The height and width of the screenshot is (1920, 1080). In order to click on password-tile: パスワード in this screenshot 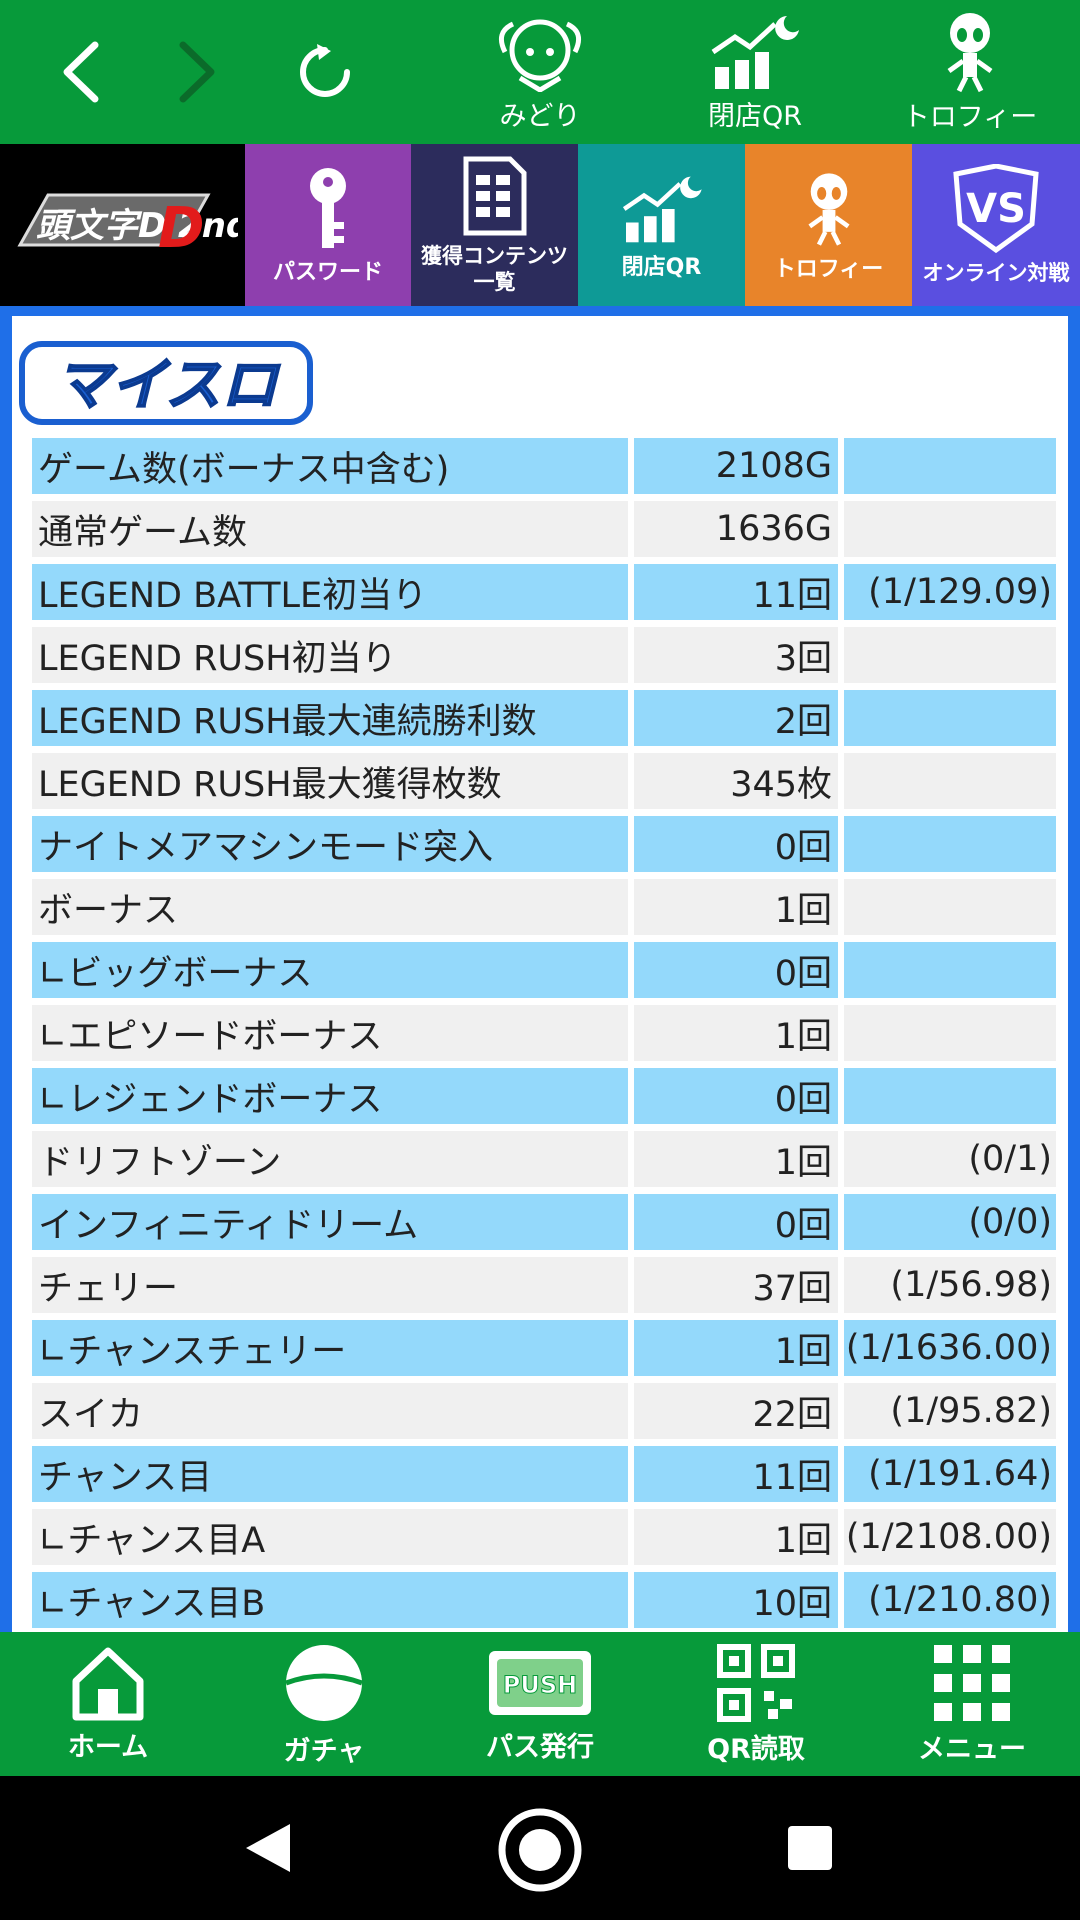, I will do `click(328, 225)`.